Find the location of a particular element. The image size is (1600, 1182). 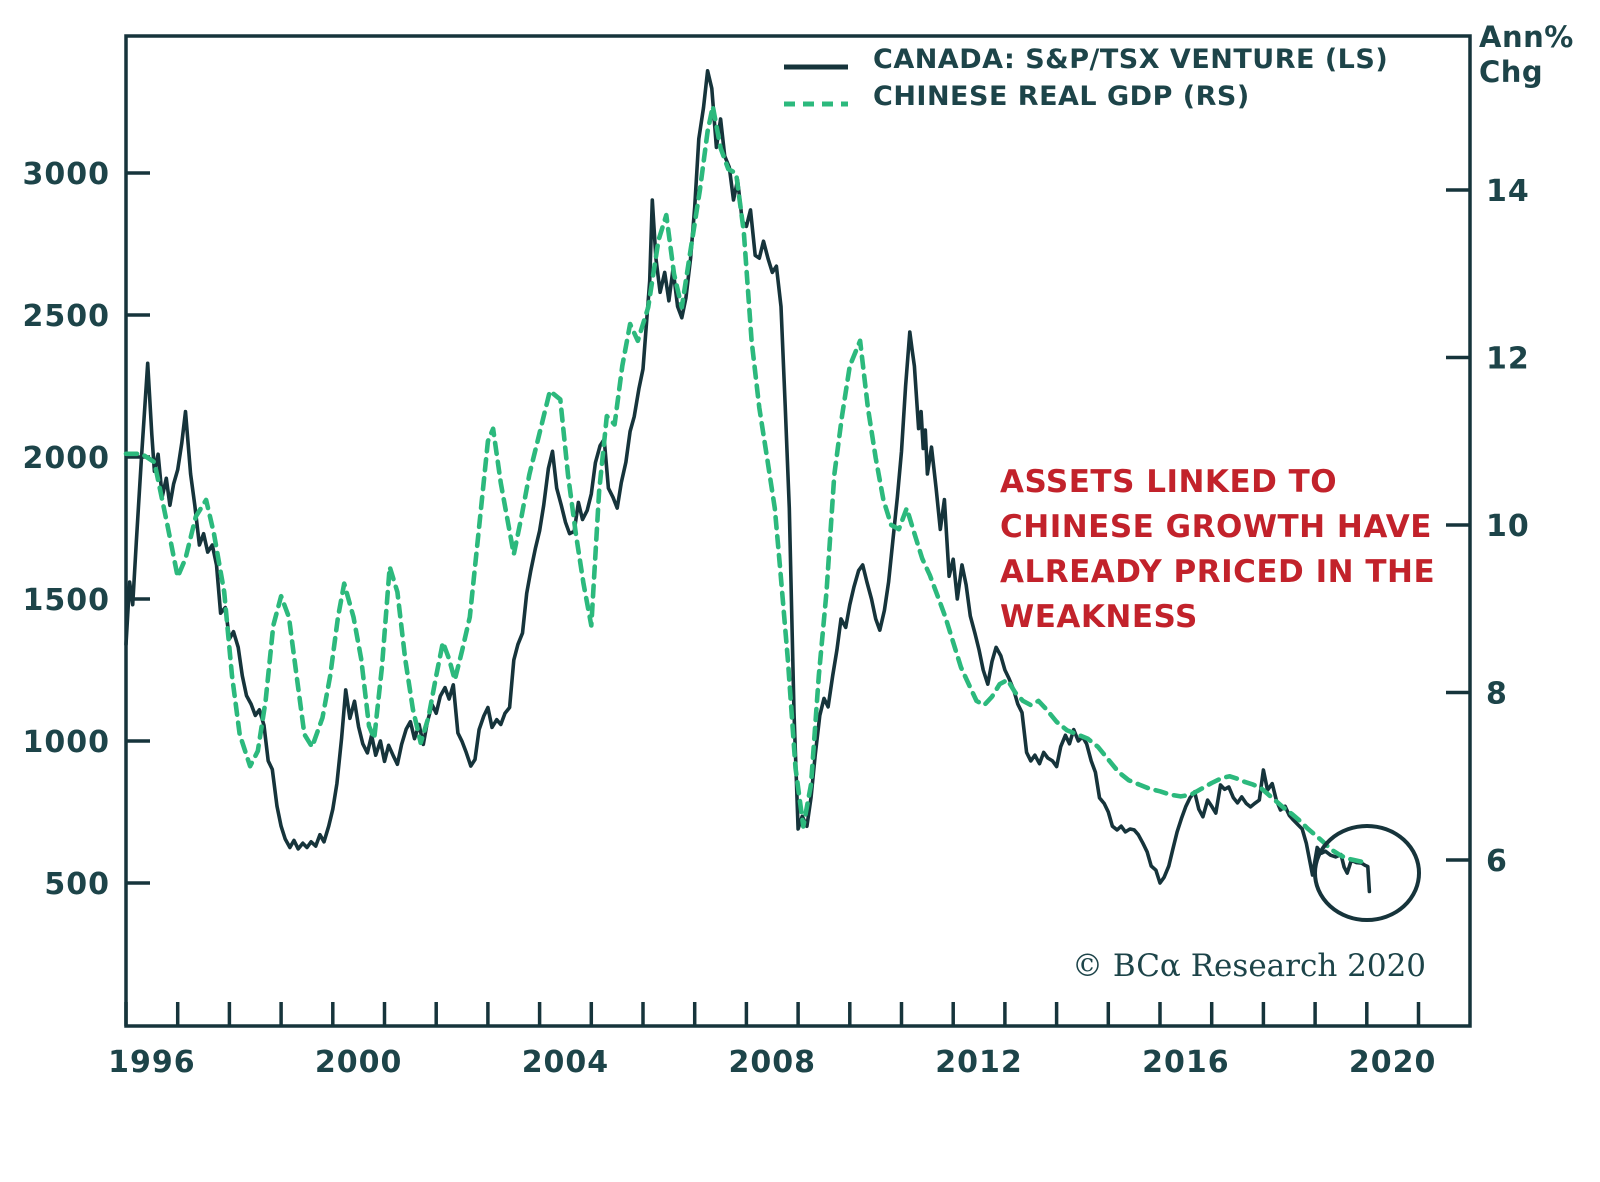

right-axis-tick-label: 8 is located at coordinates (1497, 694).